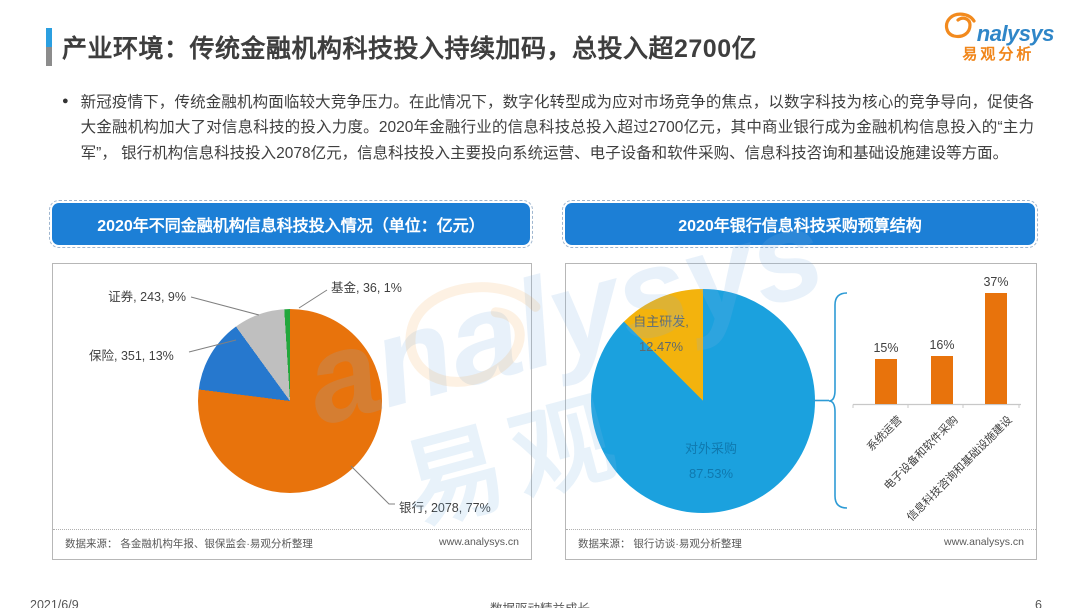 This screenshot has width=1080, height=608. What do you see at coordinates (290, 401) in the screenshot?
I see `institutions-pie-chart` at bounding box center [290, 401].